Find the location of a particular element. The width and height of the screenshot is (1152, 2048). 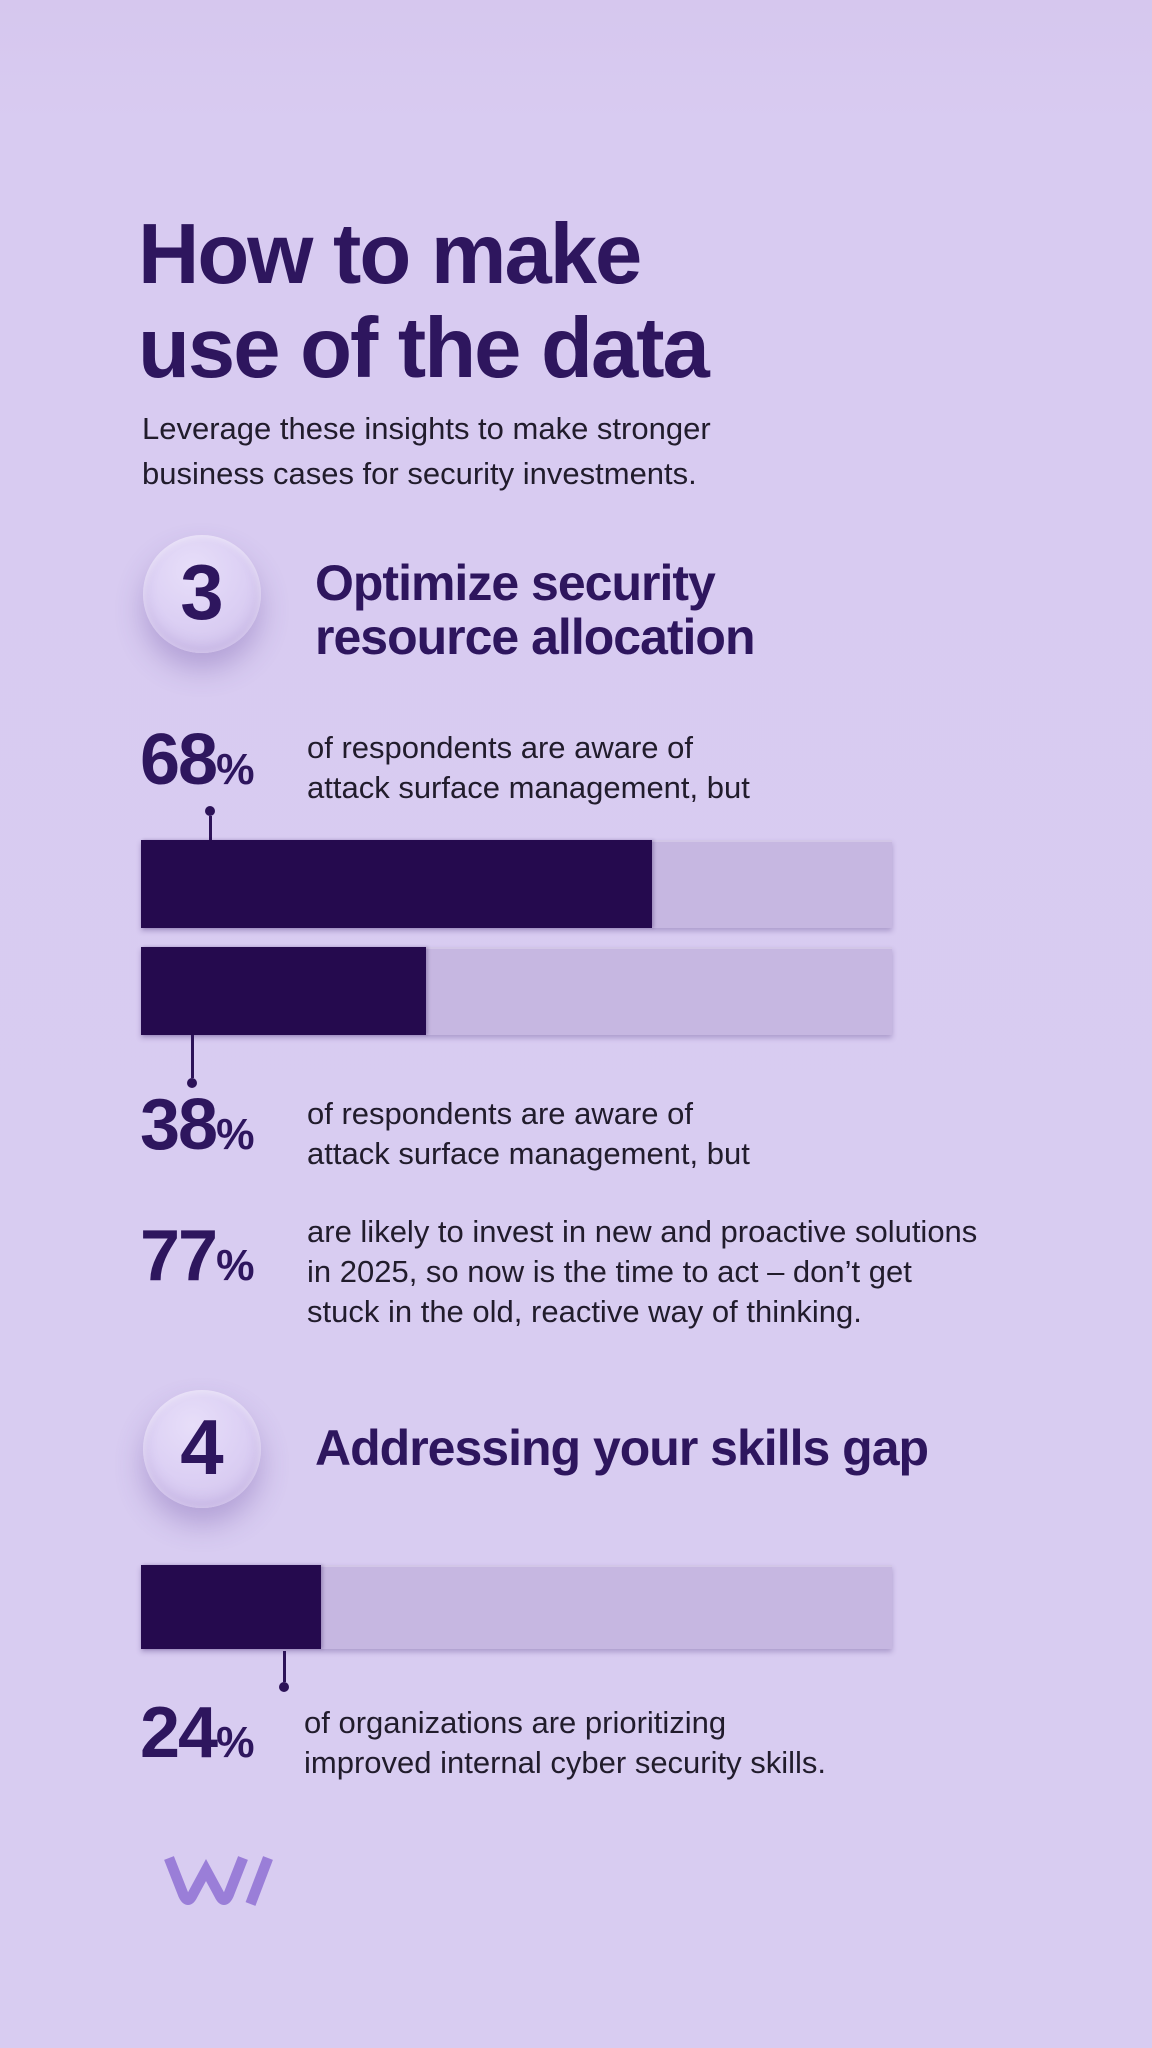

stat-68-number: 68 is located at coordinates (179, 760).